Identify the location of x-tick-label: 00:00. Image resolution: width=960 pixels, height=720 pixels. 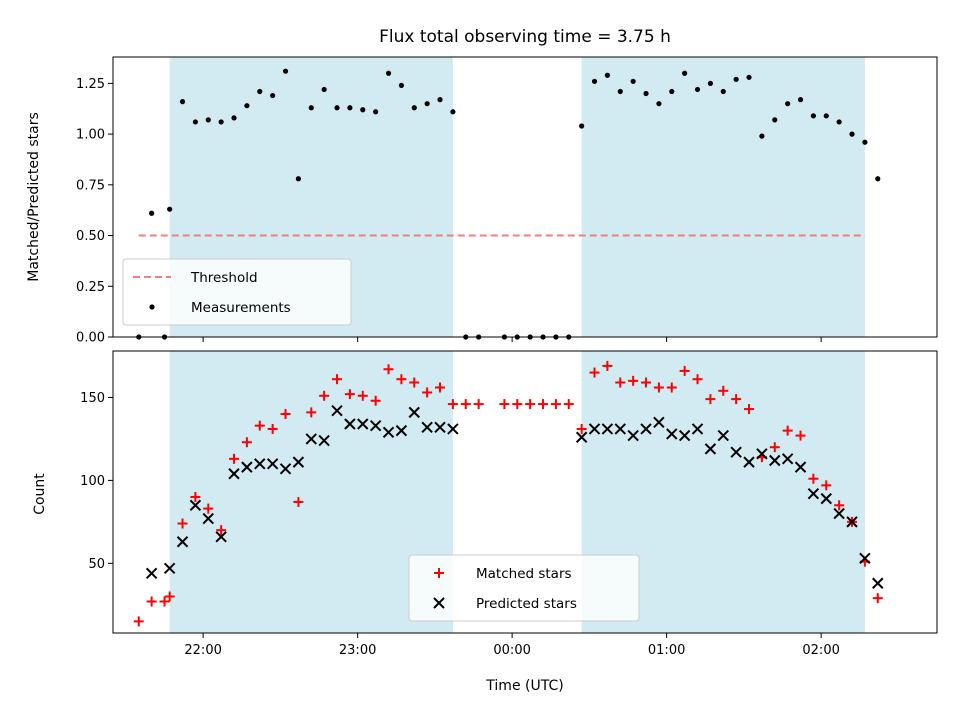
(511, 650).